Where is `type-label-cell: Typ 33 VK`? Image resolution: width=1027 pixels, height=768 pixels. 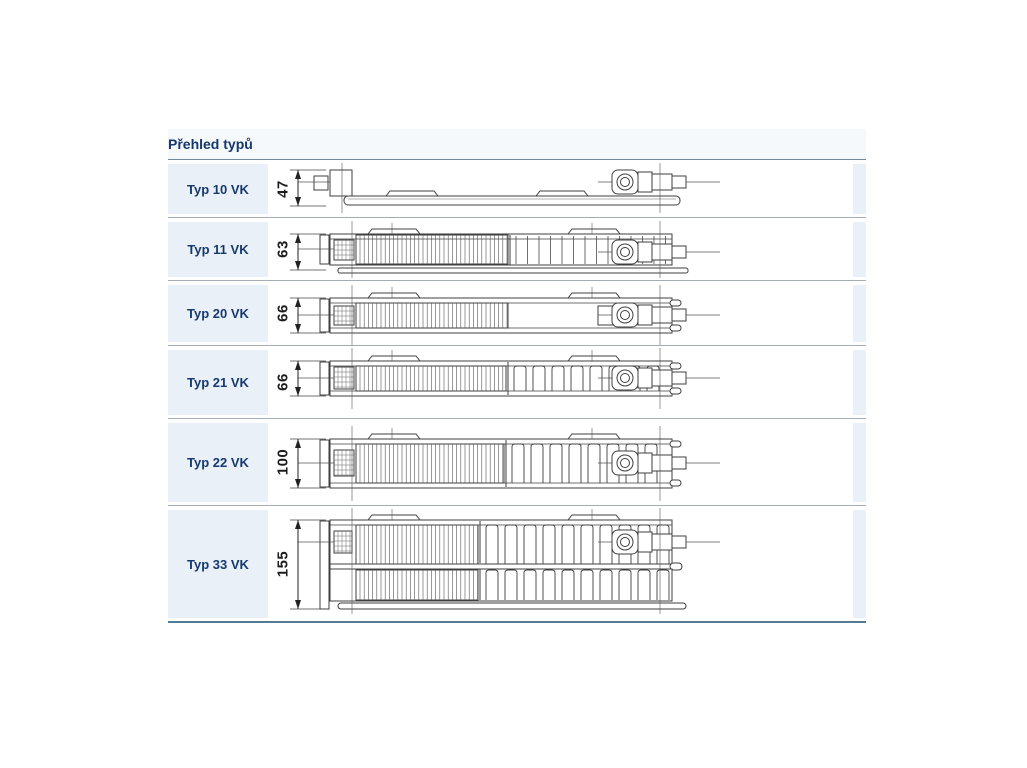 type-label-cell: Typ 33 VK is located at coordinates (218, 564).